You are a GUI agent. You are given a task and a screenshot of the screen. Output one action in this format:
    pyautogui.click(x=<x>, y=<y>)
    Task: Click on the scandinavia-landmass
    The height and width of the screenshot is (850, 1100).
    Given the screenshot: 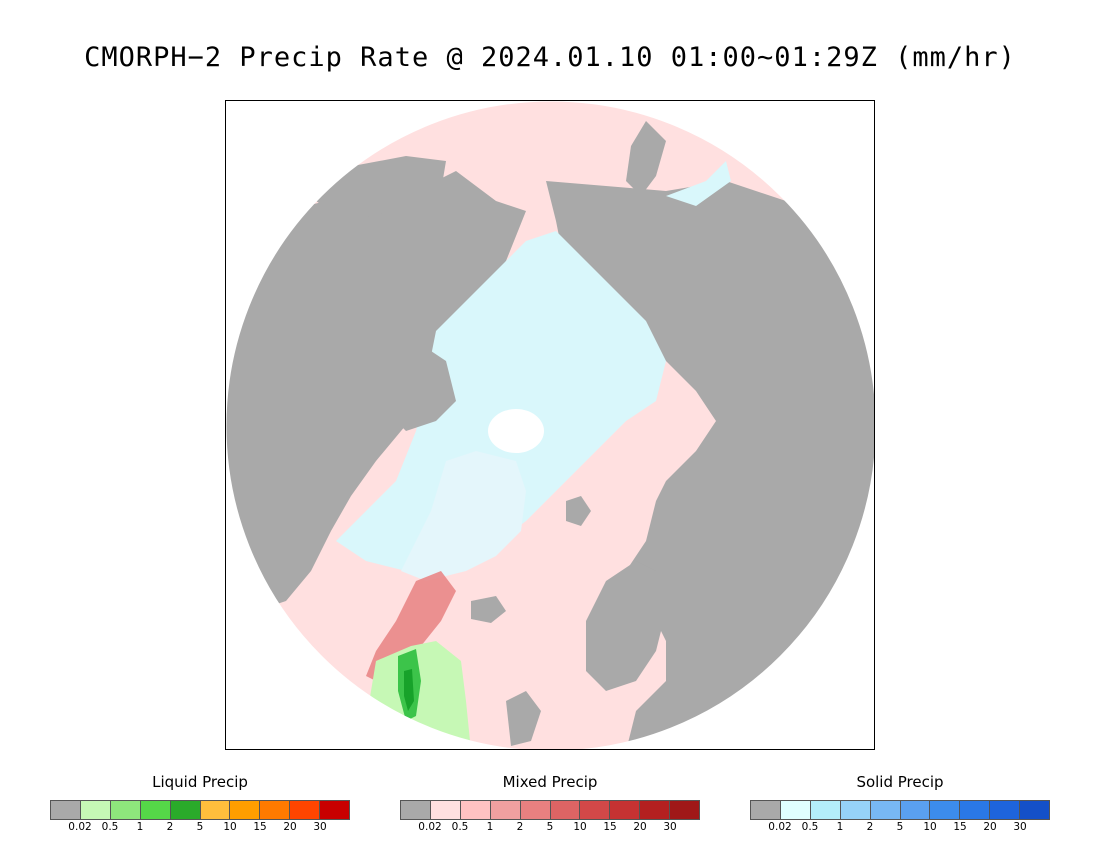 What is the action you would take?
    pyautogui.click(x=626, y=626)
    